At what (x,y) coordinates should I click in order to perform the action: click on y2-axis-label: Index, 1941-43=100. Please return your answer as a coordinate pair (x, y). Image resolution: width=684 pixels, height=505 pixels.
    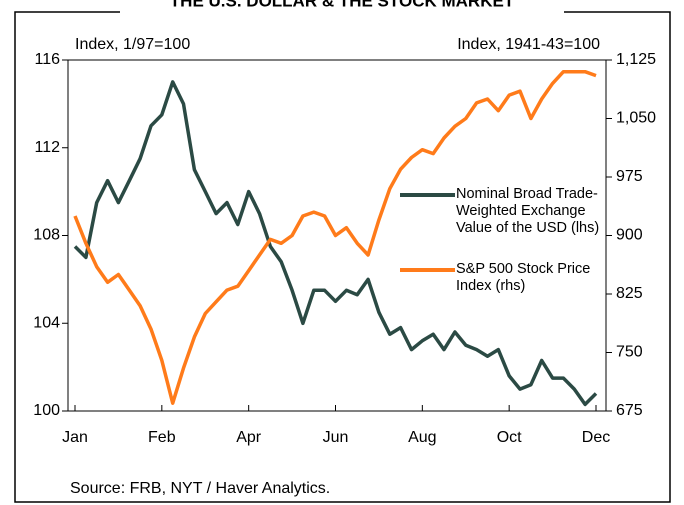
    Looking at the image, I should click on (528, 44).